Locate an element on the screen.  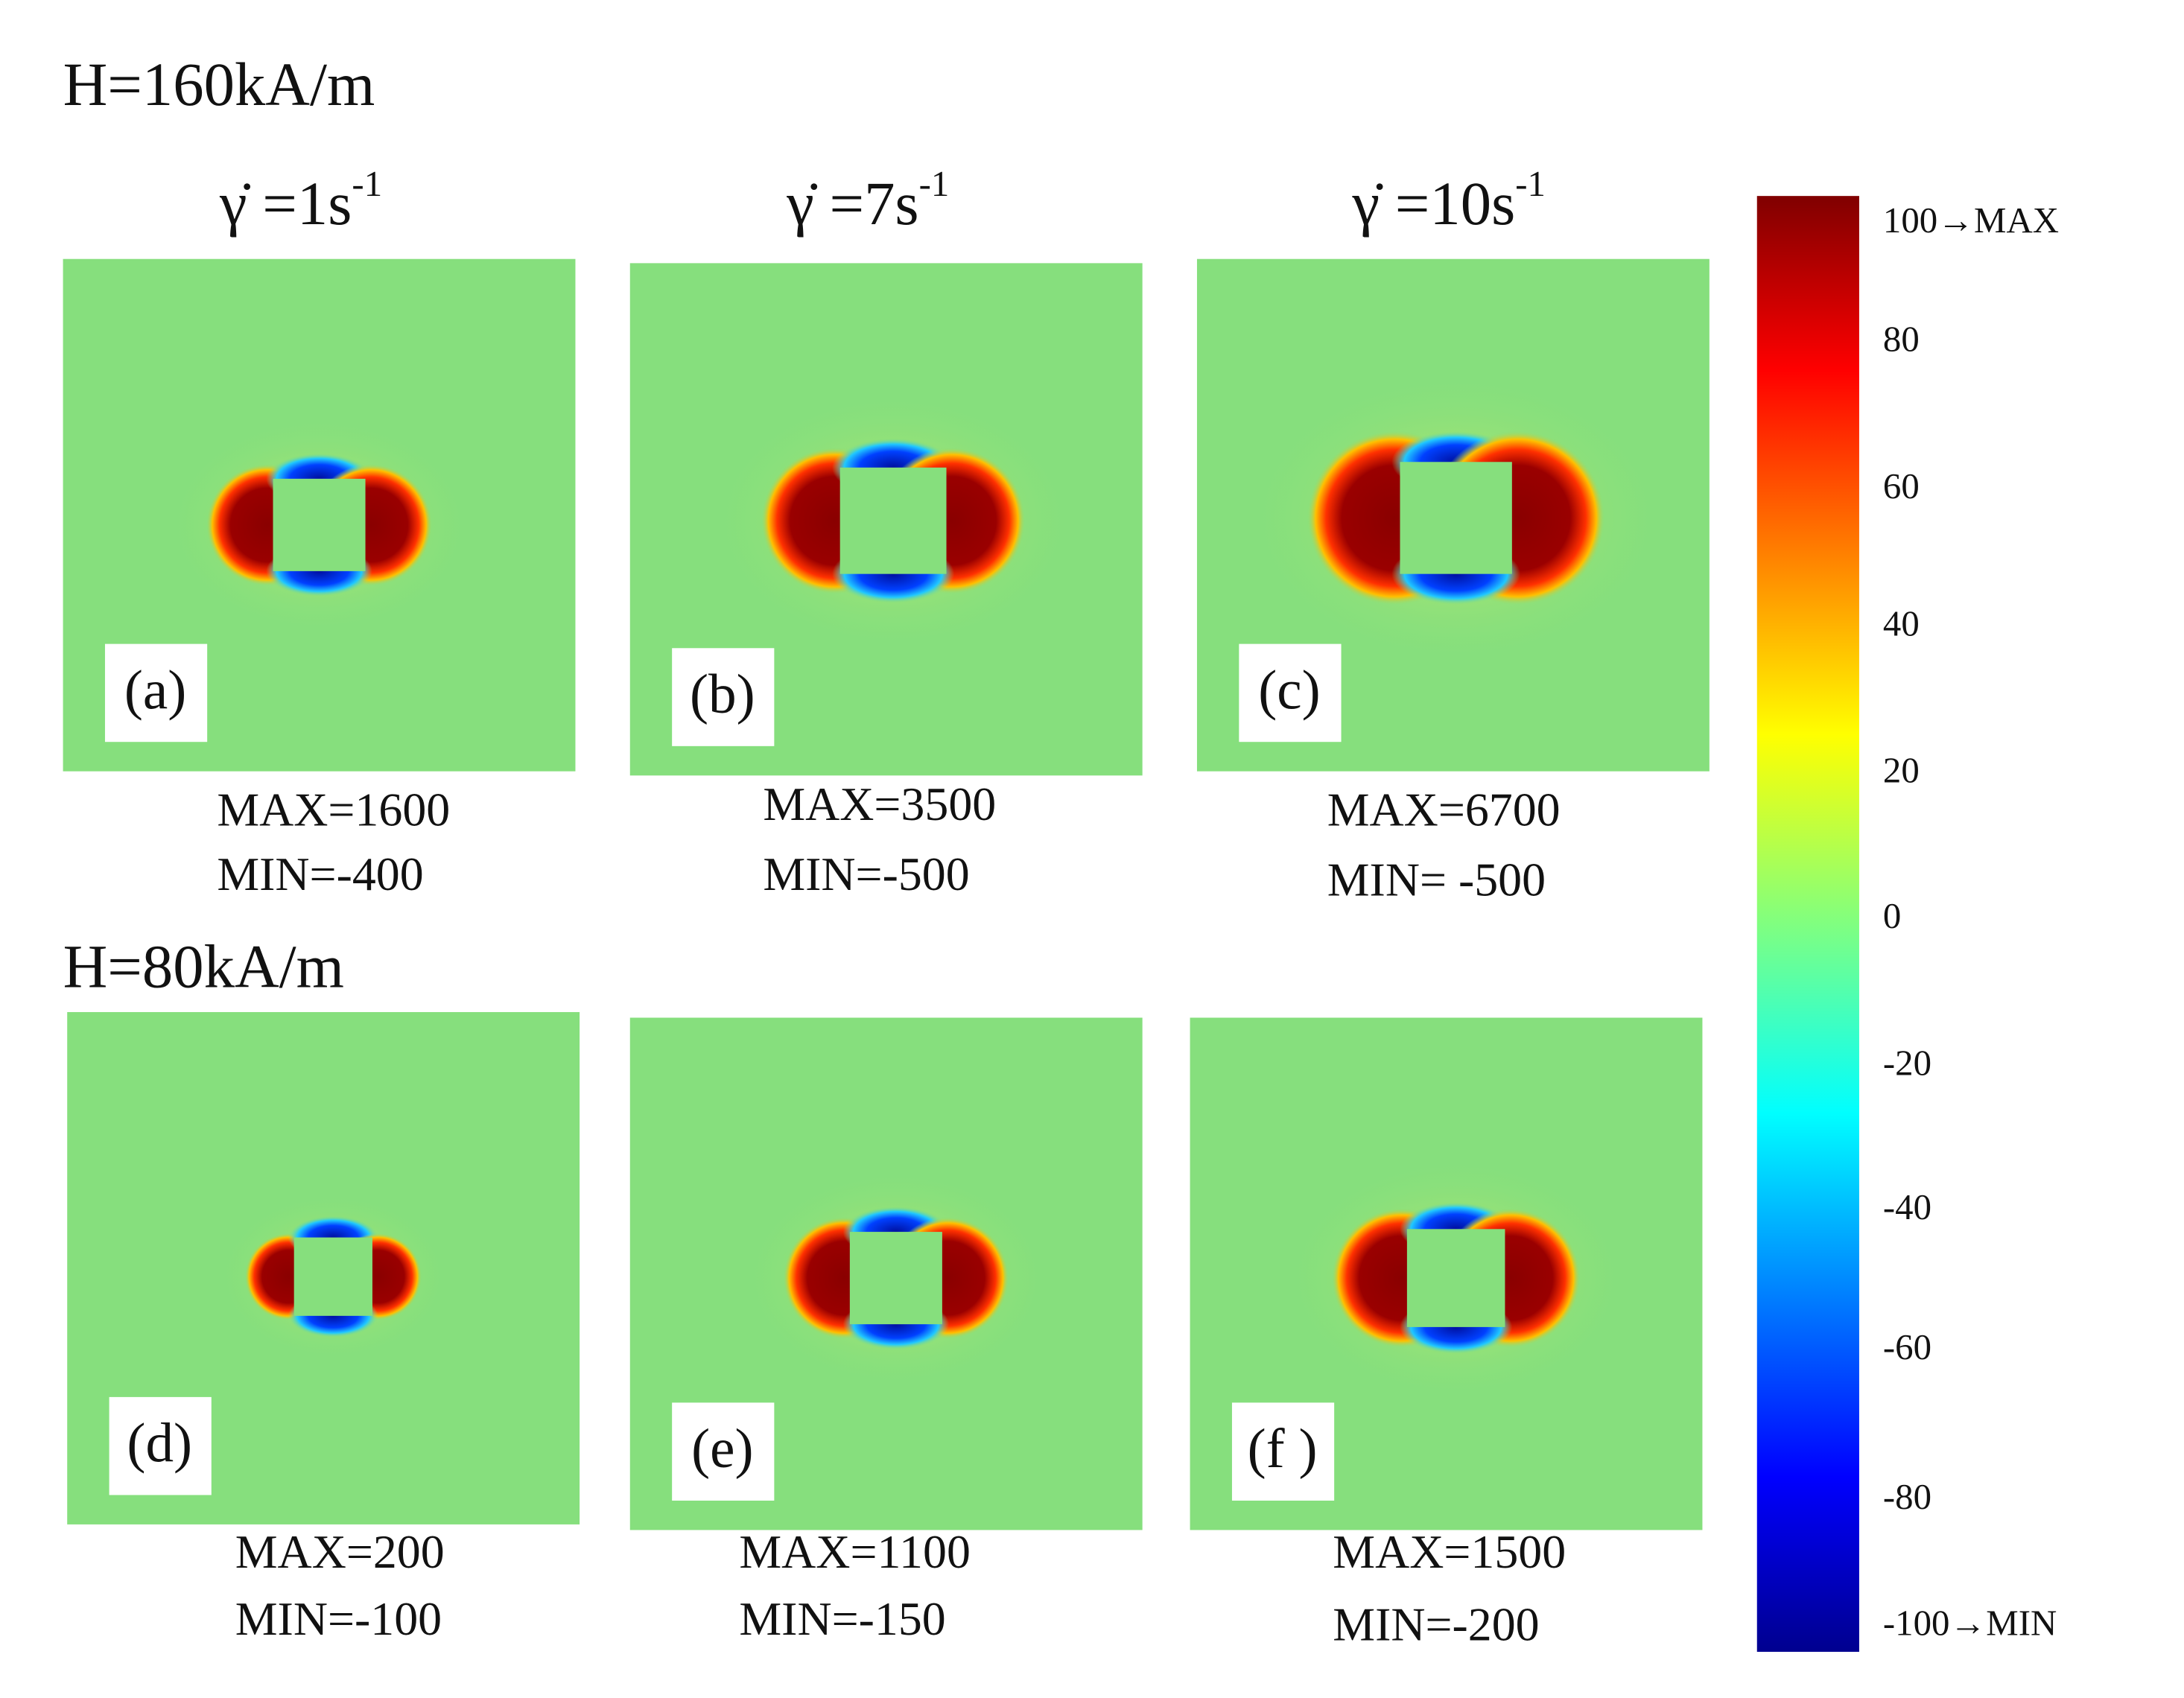
column-title: γ̇ =10s-1 is located at coordinates (1449, 200).